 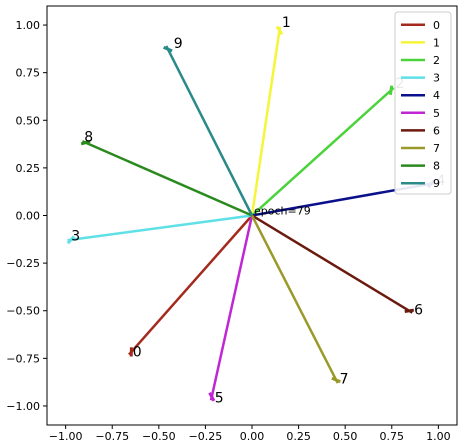 What do you see at coordinates (323, 151) in the screenshot?
I see `series-2-ray` at bounding box center [323, 151].